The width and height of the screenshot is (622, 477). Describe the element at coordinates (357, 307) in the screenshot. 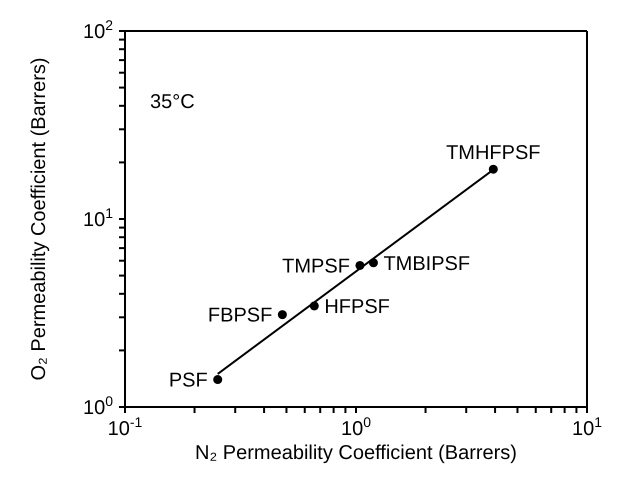

I see `annotation: HFPSF` at that location.